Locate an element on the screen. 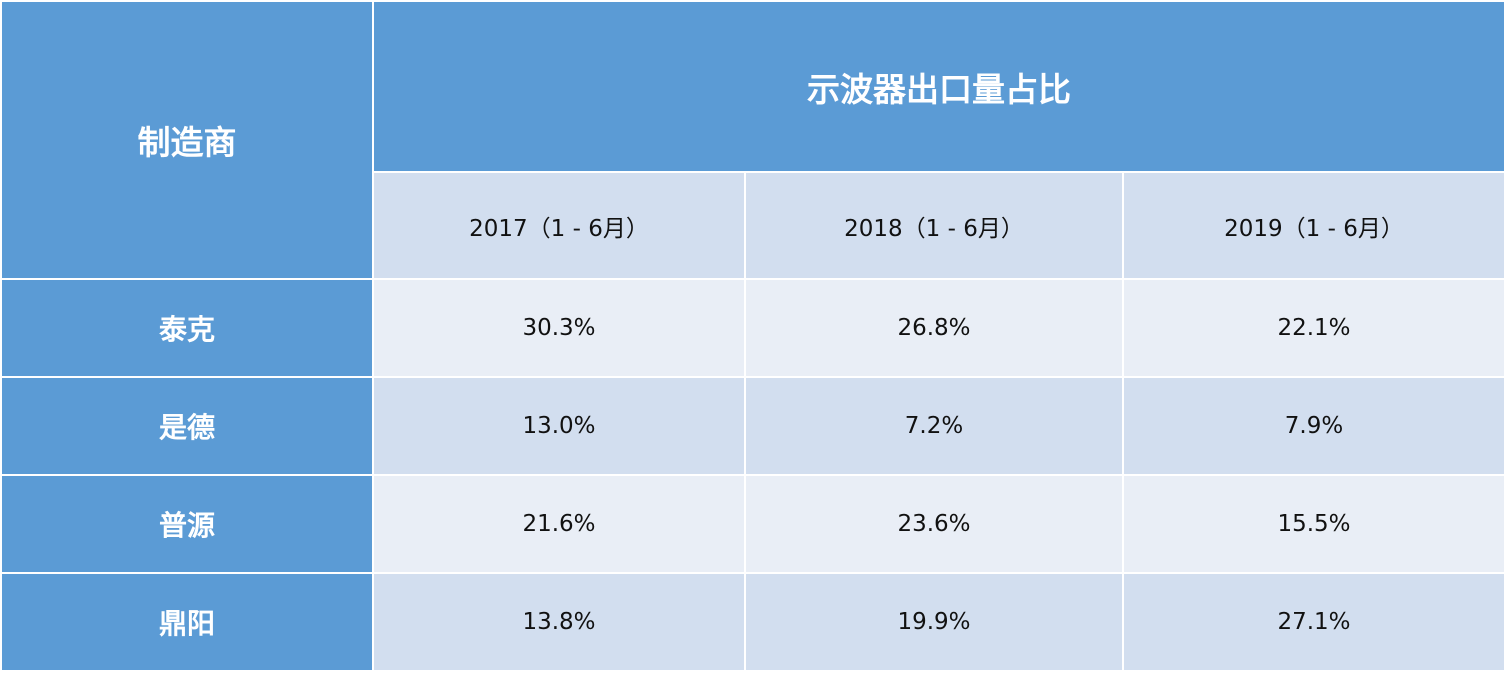 This screenshot has height=674, width=1506. row-label: 泰克 is located at coordinates (187, 328).